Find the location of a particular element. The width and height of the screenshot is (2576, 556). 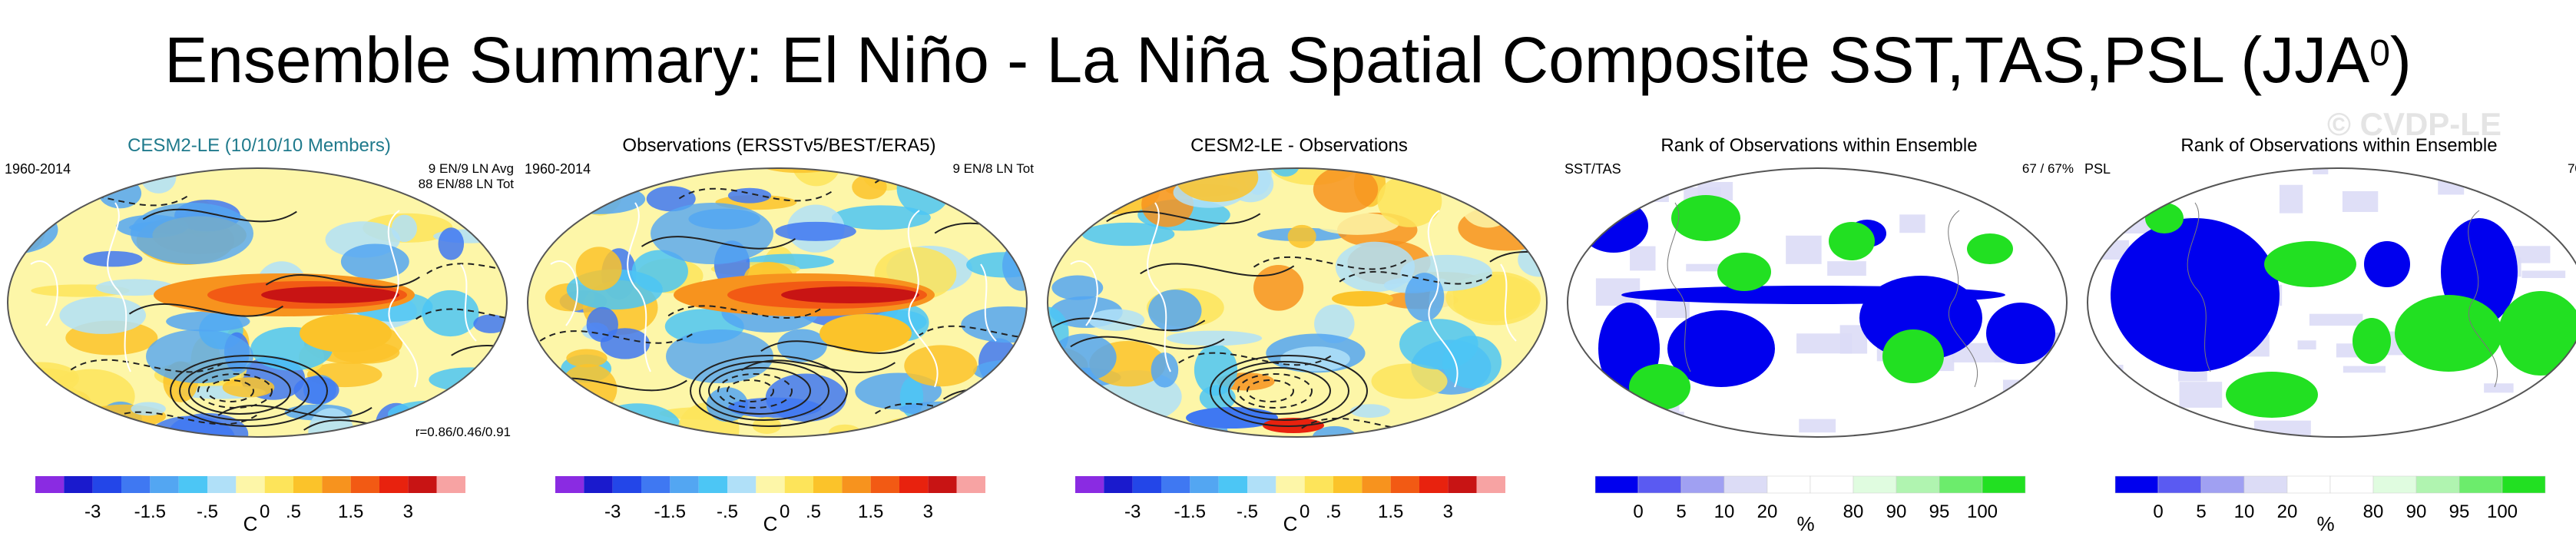

panel-title: CESM2-LE - Observations is located at coordinates (1299, 145).